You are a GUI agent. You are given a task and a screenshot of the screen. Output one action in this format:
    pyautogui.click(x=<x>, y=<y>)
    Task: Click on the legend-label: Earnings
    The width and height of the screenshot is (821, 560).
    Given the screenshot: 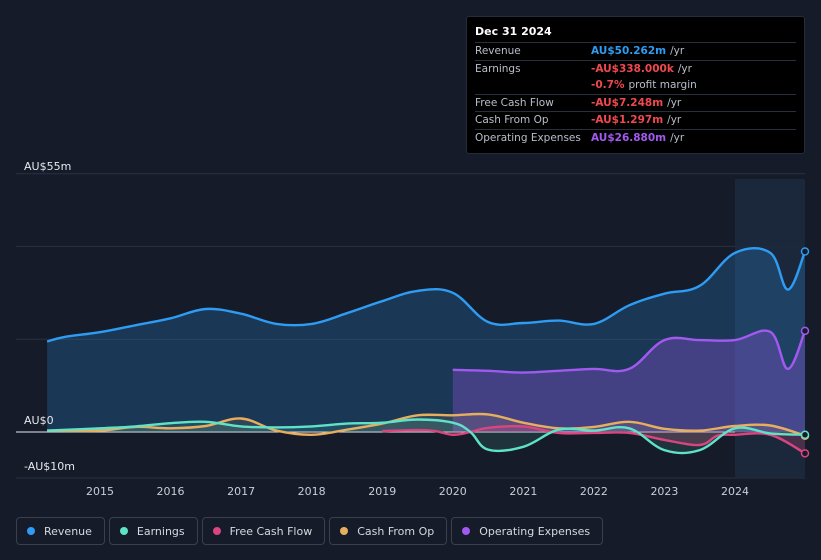 What is the action you would take?
    pyautogui.click(x=160, y=531)
    